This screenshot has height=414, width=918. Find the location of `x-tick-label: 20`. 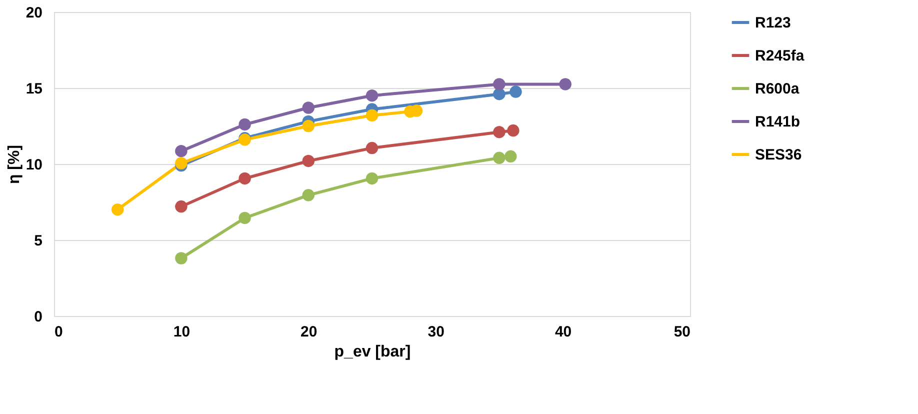

x-tick-label: 20 is located at coordinates (309, 332).